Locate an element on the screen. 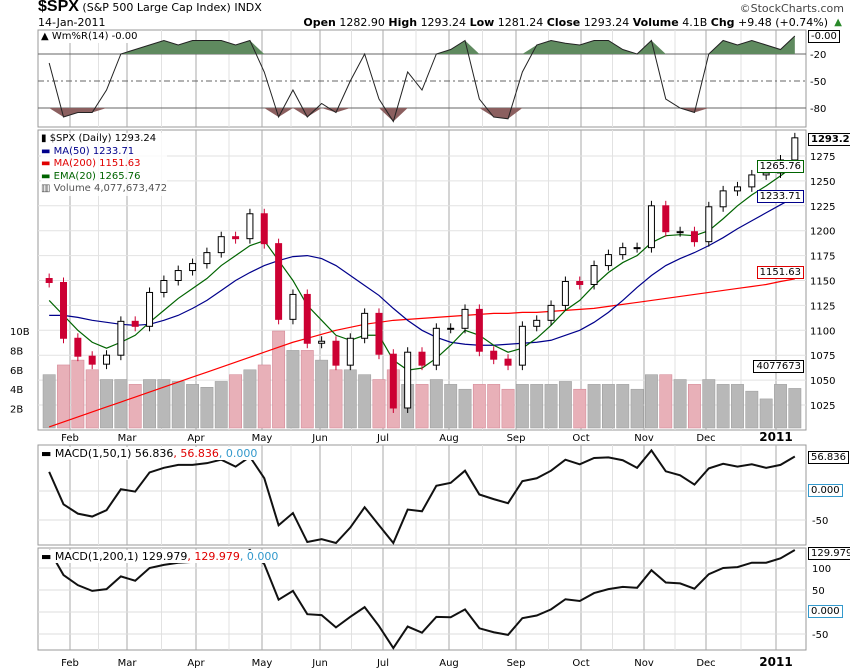  close-value: 1293.24 is located at coordinates (606, 22).